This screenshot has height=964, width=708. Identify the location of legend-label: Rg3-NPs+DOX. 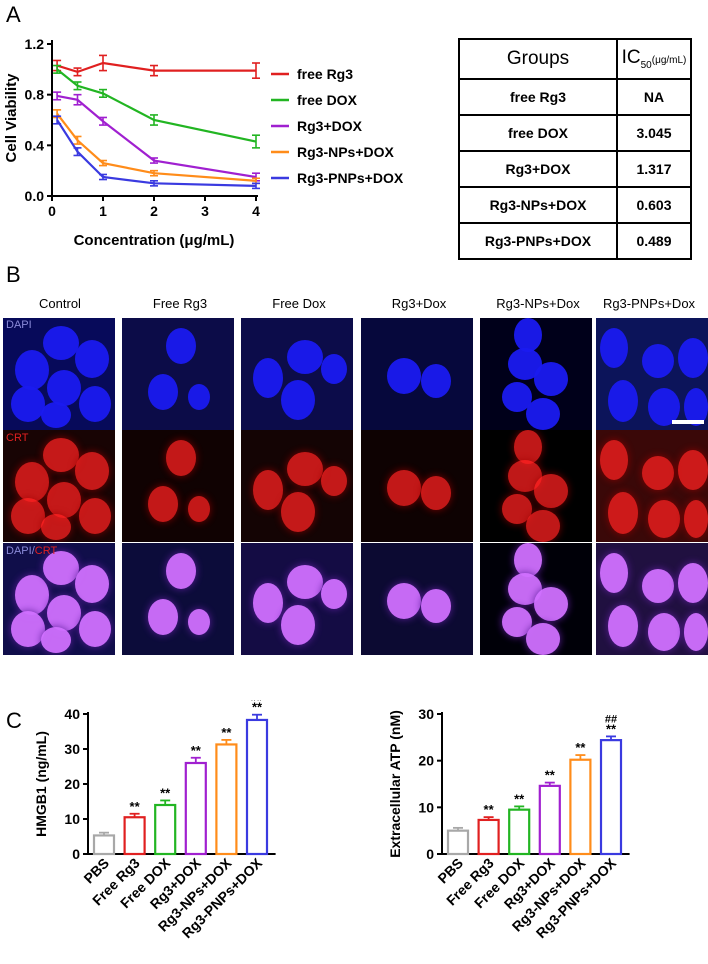
(346, 152).